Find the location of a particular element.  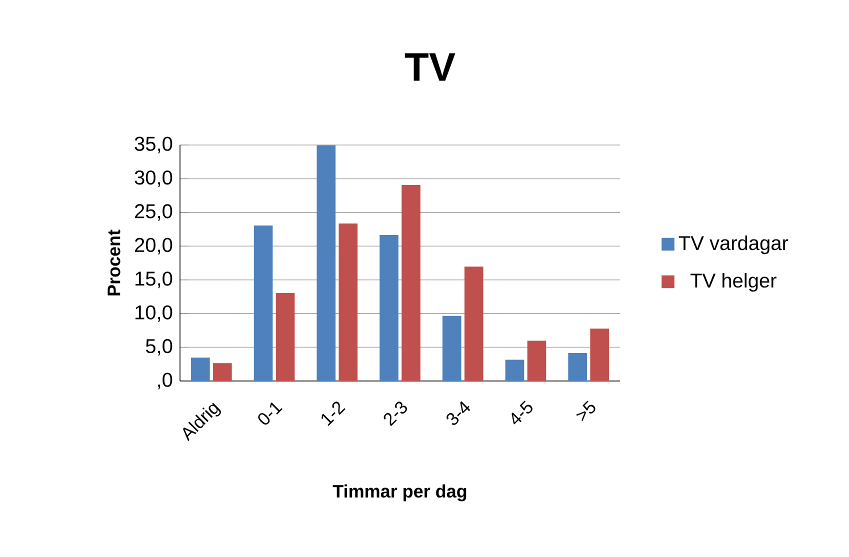

y-tick-label: 20,0 is located at coordinates (153, 246).